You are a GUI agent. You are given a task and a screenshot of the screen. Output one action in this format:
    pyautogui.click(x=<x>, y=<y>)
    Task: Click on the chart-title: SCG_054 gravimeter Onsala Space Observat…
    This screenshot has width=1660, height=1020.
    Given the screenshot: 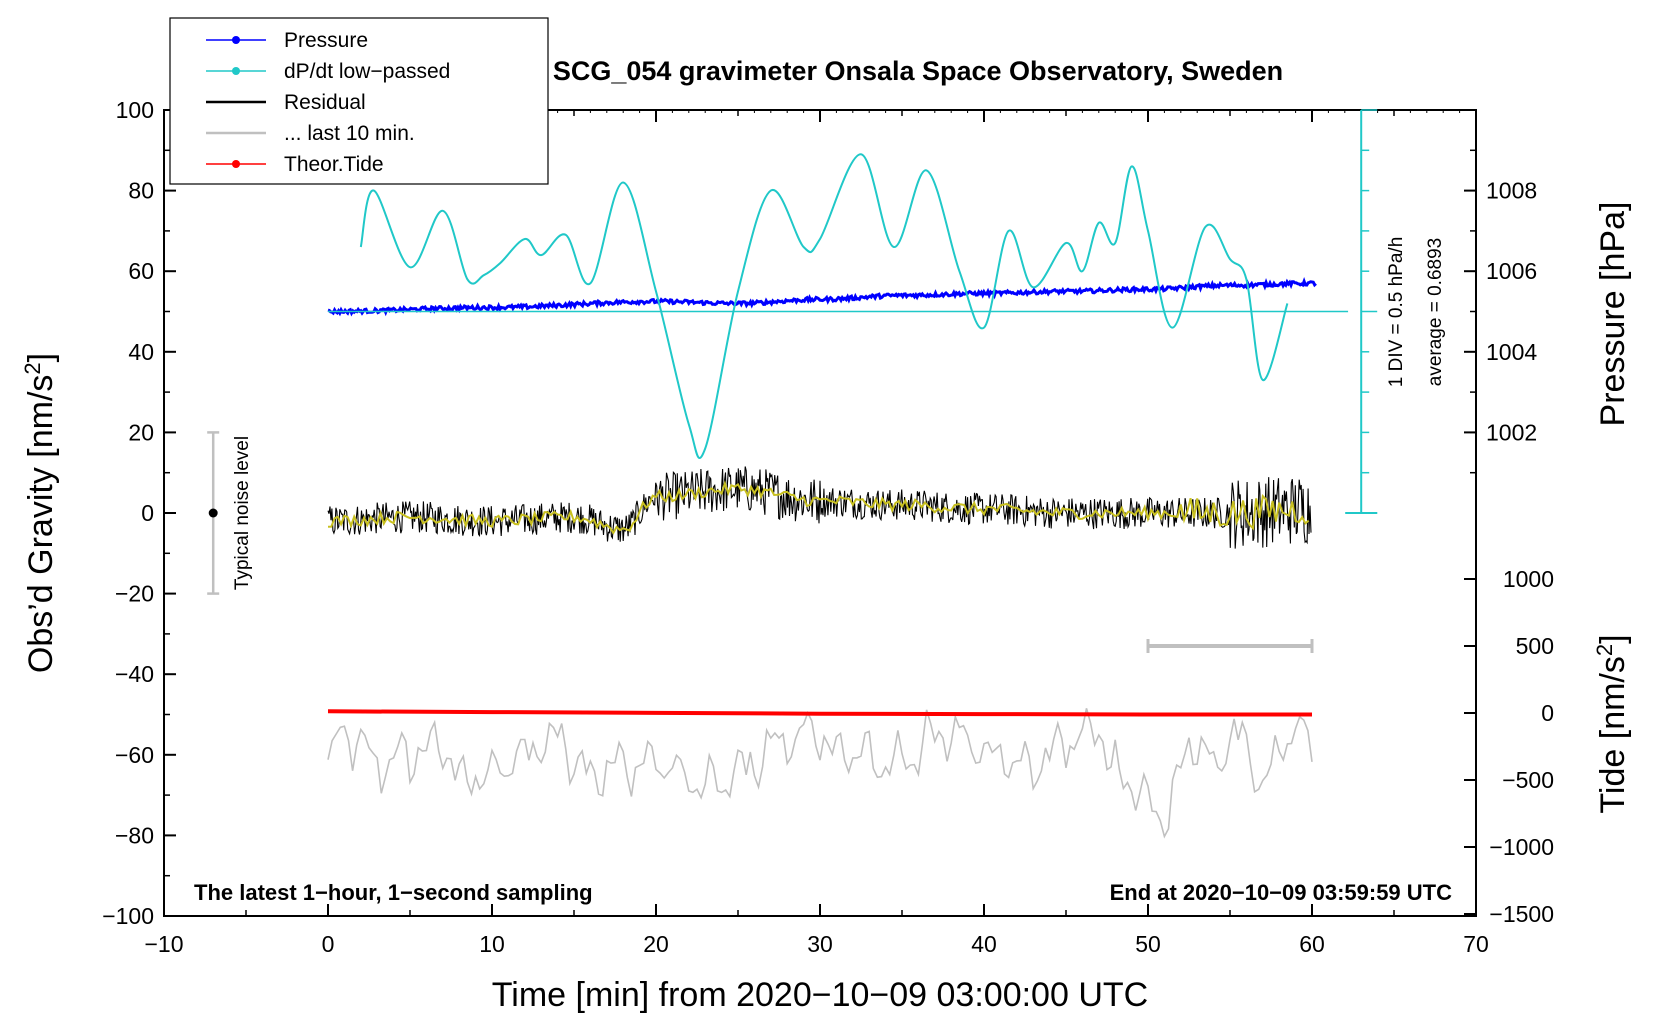 What is the action you would take?
    pyautogui.click(x=918, y=71)
    